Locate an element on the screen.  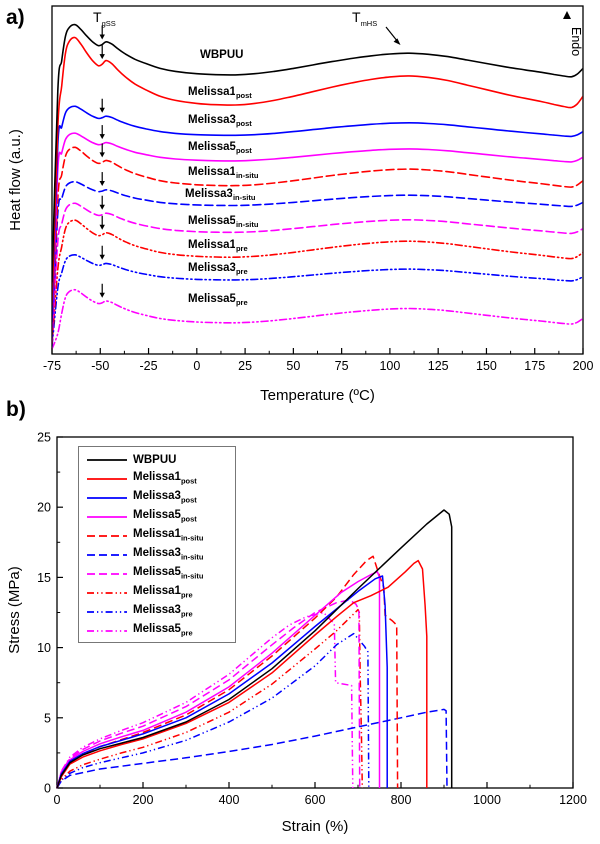
x-tick-label: 175 is located at coordinates (534, 366).